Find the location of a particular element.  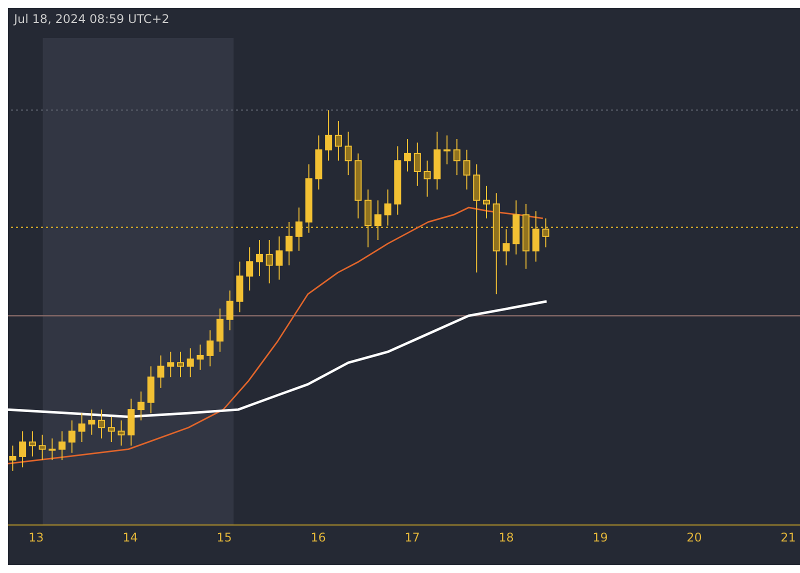

x-tick-label: 17 is located at coordinates (412, 537).